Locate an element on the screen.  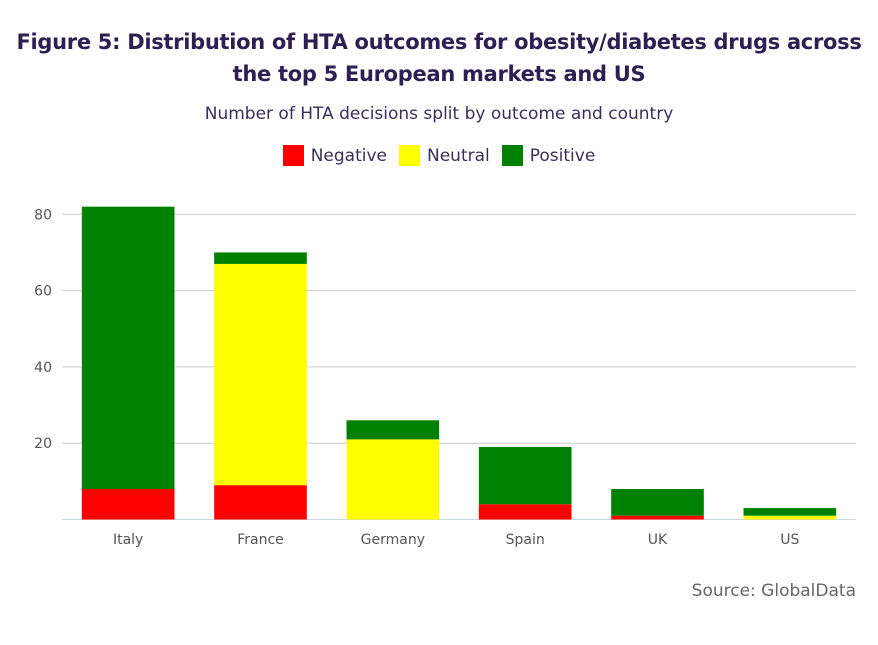
legend-item-positive: Positive is located at coordinates (548, 155).